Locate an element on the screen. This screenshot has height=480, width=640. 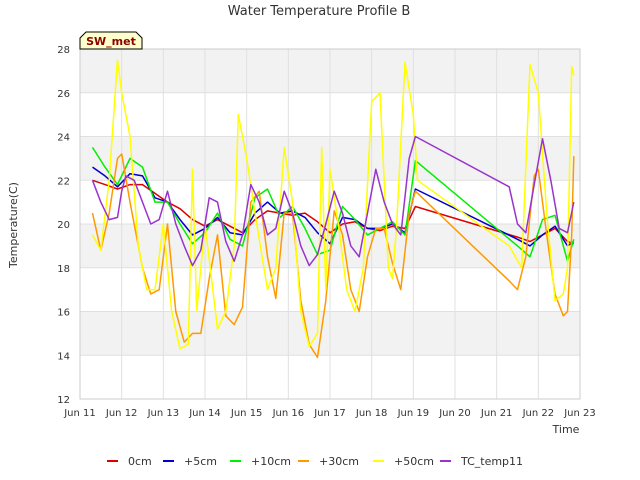
x-tick-label: Jun 11 is located at coordinates (79, 413).